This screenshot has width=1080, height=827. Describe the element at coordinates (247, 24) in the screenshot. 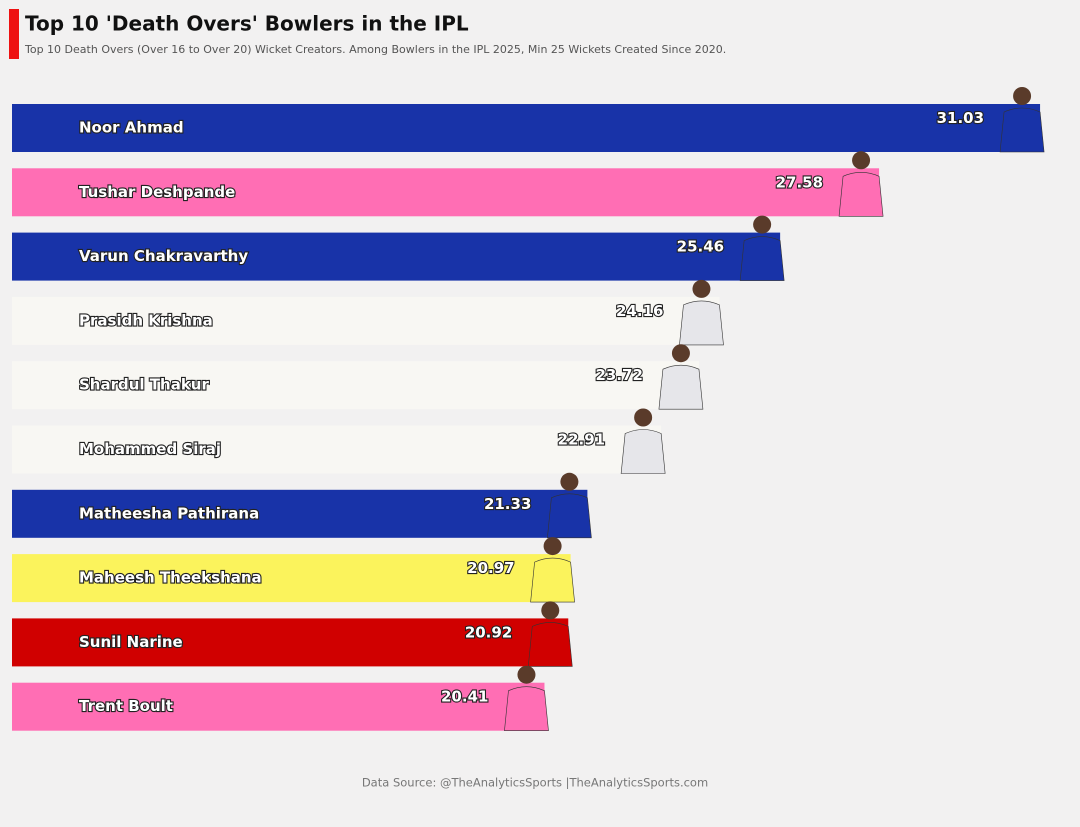

I see `chart-title: Top 10 'Death Overs' Bowlers in the IPL` at that location.